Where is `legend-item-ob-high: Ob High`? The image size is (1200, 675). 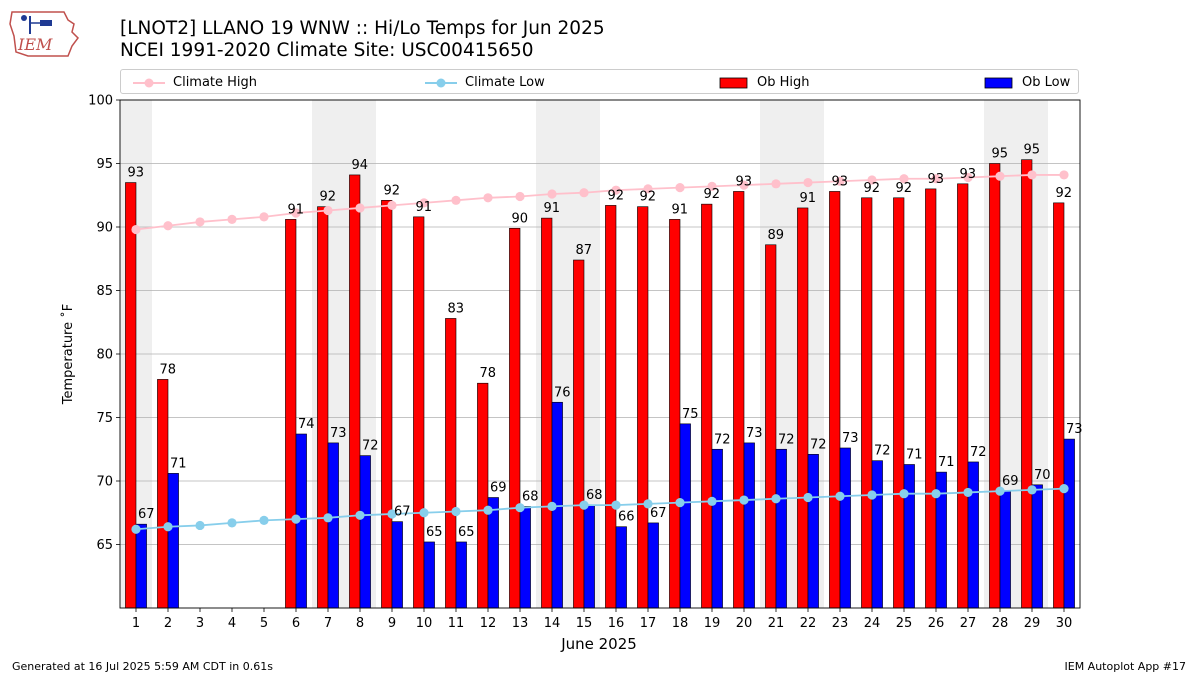
legend-item-ob-high: Ob High is located at coordinates (764, 82).